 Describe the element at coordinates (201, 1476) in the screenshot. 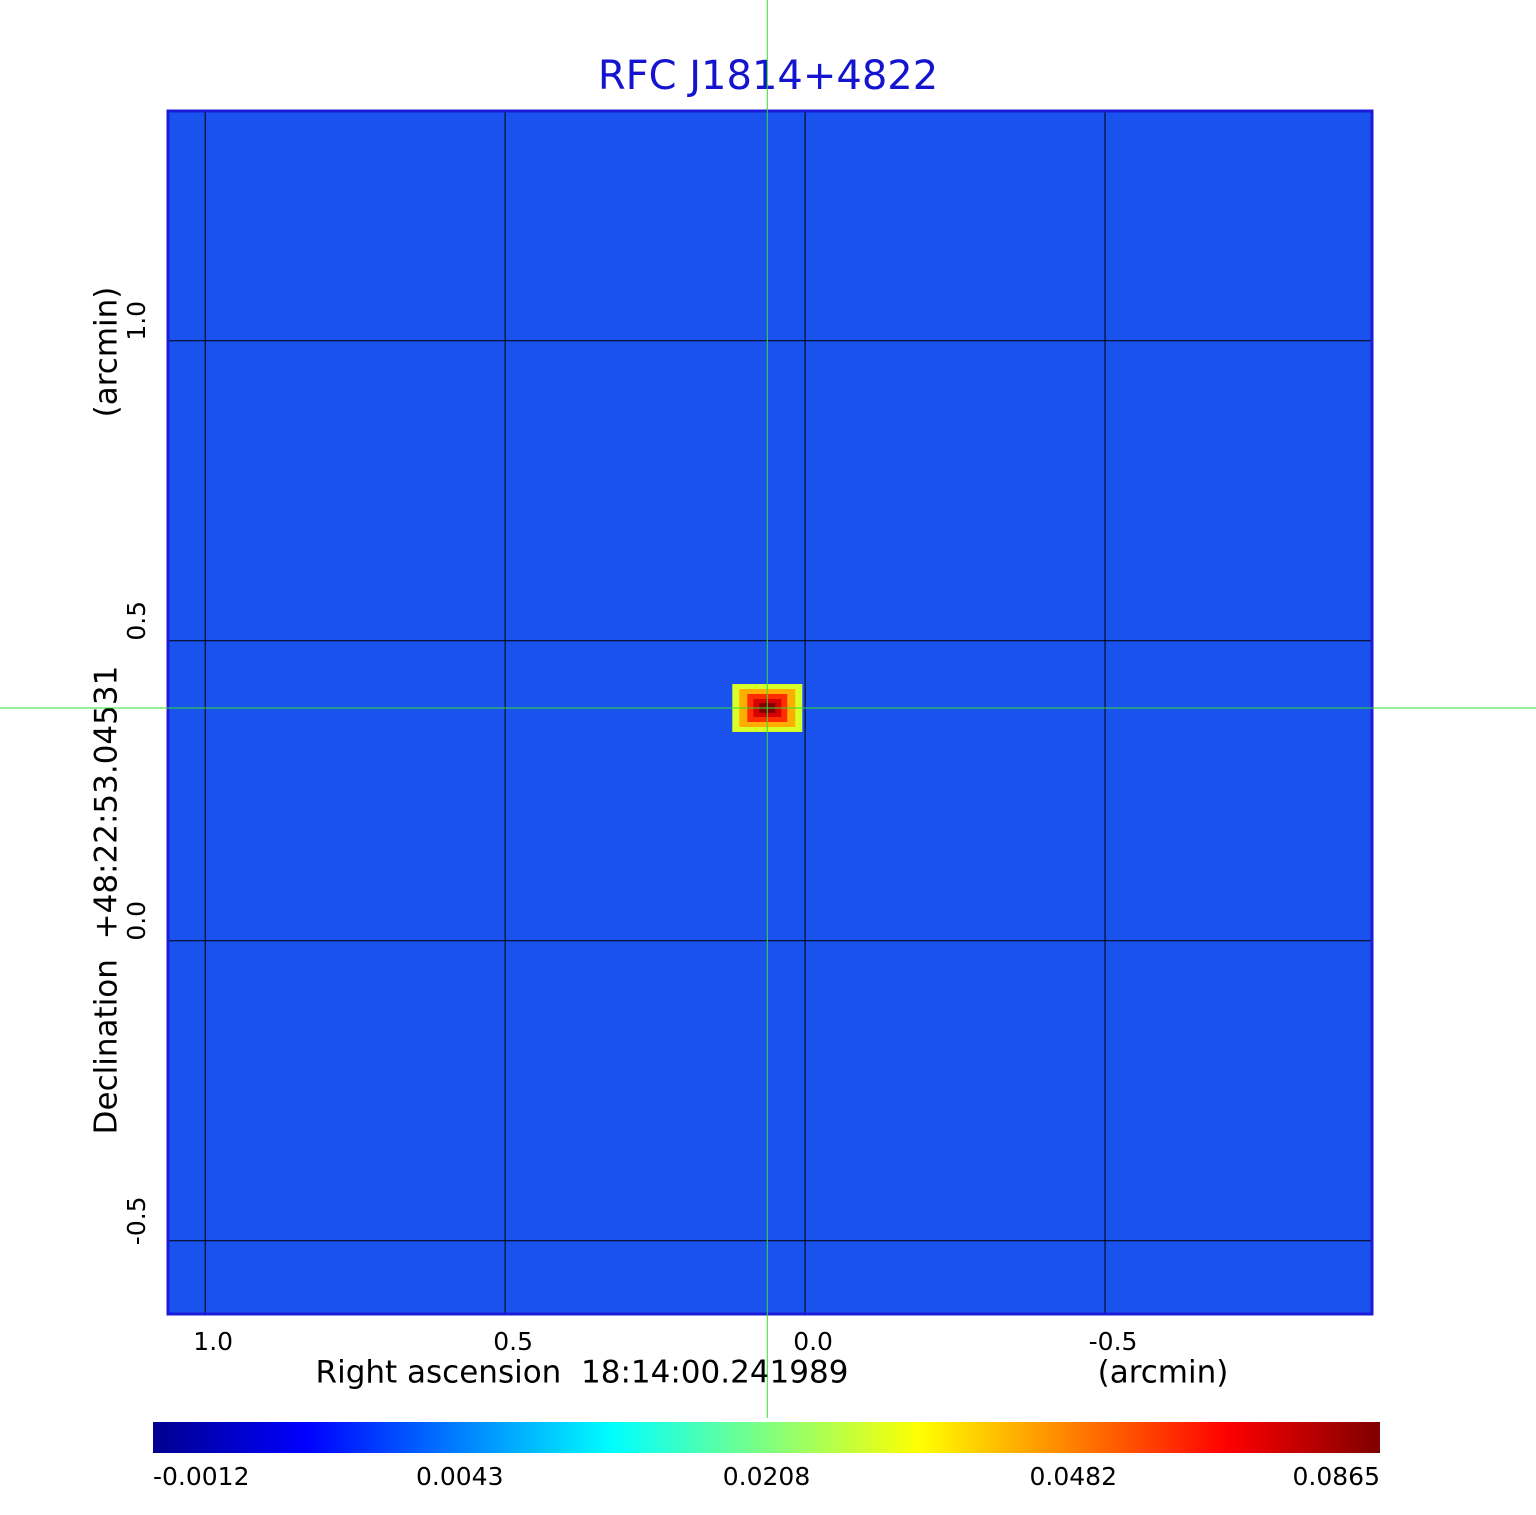

I see `colorbar-tick-label: -0.0012` at that location.